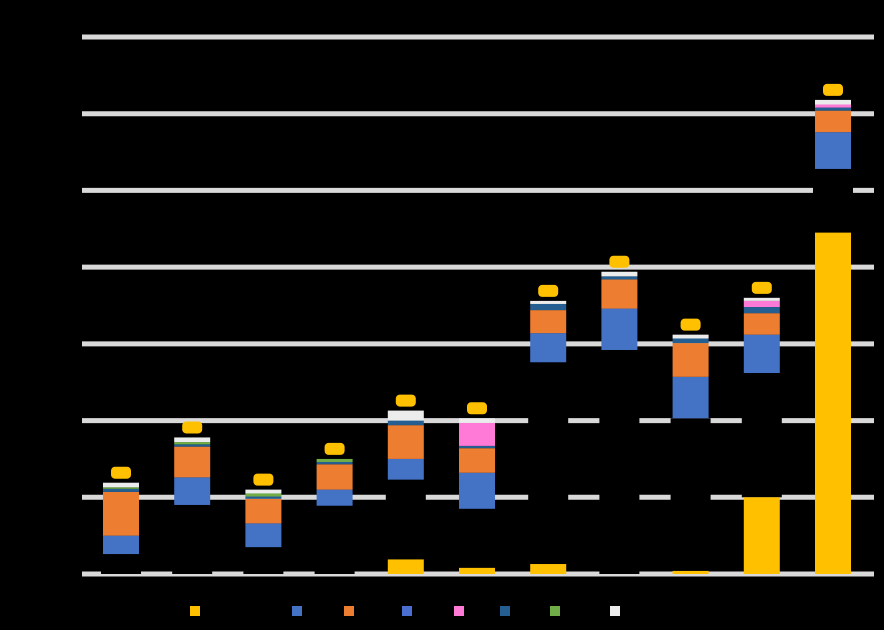 The width and height of the screenshot is (884, 630). I want to click on column-2-segment-s8, so click(263, 491).